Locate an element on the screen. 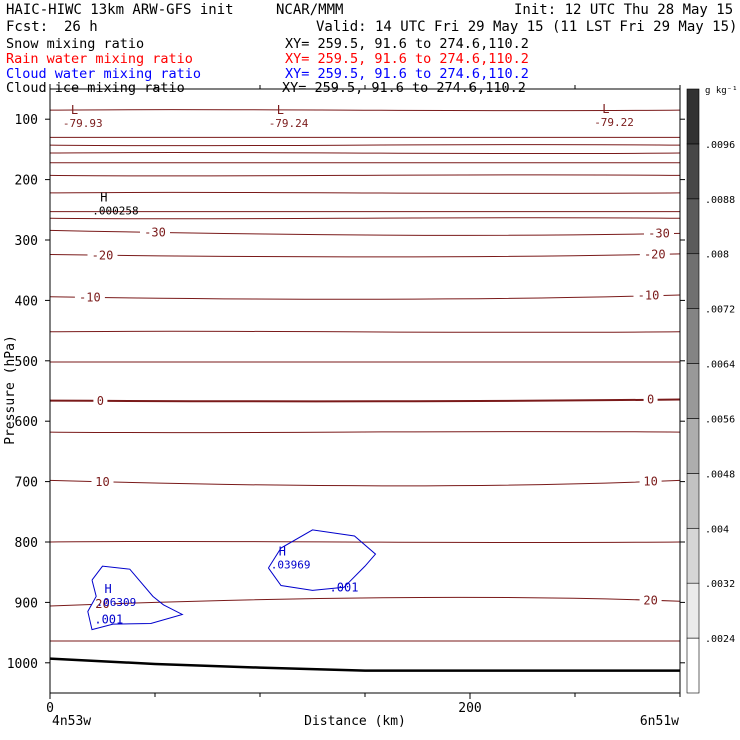 The height and width of the screenshot is (740, 740). field-xy-snow: XY= 259.5, 91.6 to 274.6,110.2 is located at coordinates (407, 44).